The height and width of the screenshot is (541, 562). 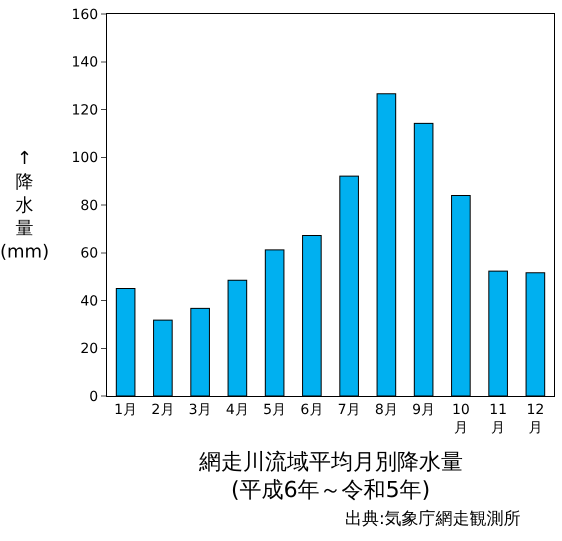 What do you see at coordinates (349, 410) in the screenshot?
I see `x-tick-label: 7月` at bounding box center [349, 410].